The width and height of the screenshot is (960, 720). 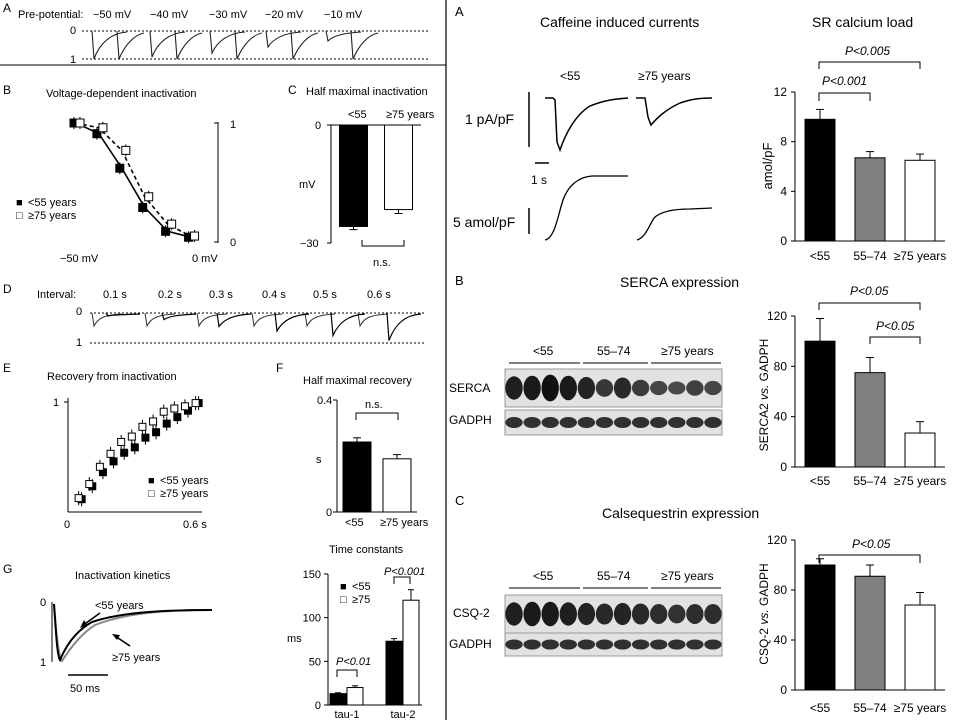 What do you see at coordinates (233, 125) in the screenshot?
I see `panel-b-ytick-top: 1` at bounding box center [233, 125].